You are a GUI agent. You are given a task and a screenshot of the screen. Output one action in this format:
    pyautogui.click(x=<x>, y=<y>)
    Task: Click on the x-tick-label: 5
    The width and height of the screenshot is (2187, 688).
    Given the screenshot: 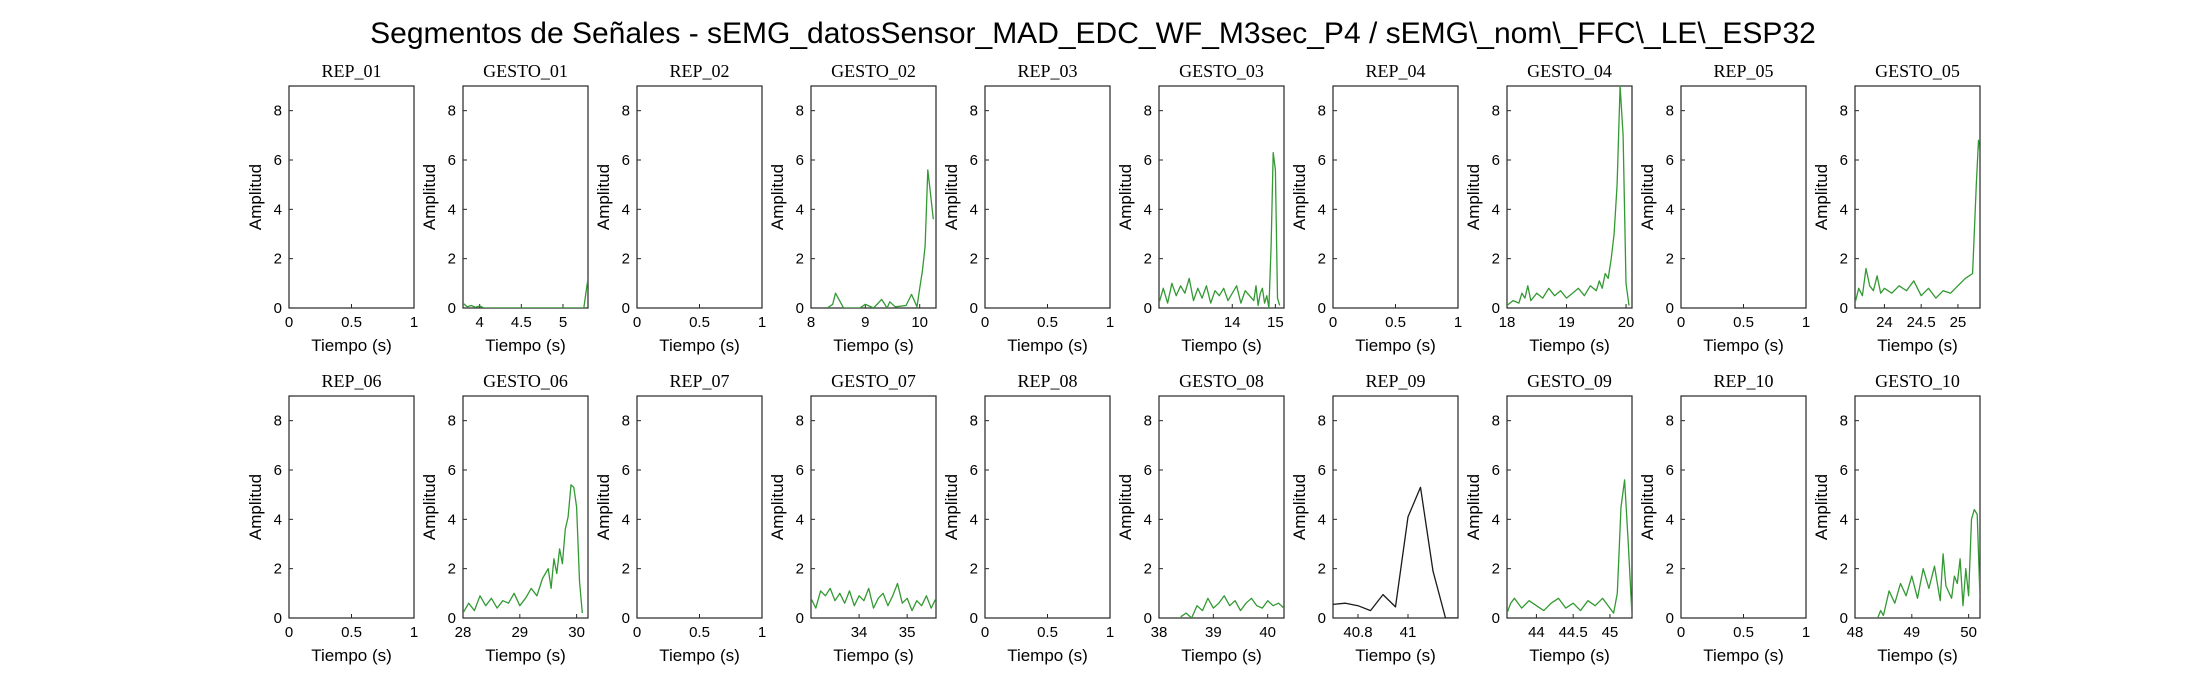 What is the action you would take?
    pyautogui.click(x=563, y=322)
    